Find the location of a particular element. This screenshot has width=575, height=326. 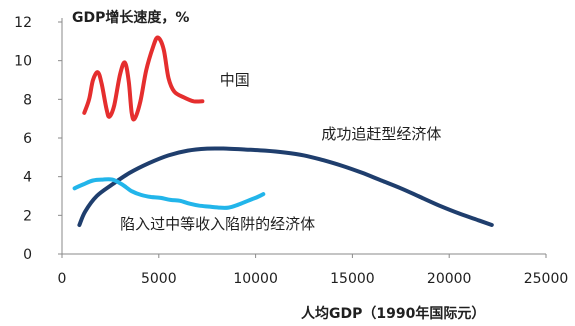

series-label-china: 中国 is located at coordinates (235, 80).